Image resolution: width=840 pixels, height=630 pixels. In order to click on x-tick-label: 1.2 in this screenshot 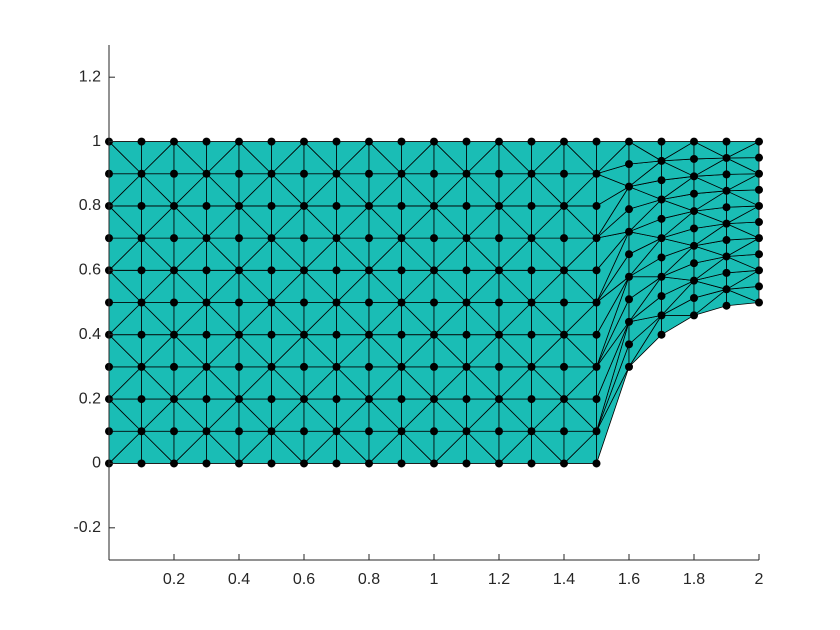, I will do `click(499, 579)`.